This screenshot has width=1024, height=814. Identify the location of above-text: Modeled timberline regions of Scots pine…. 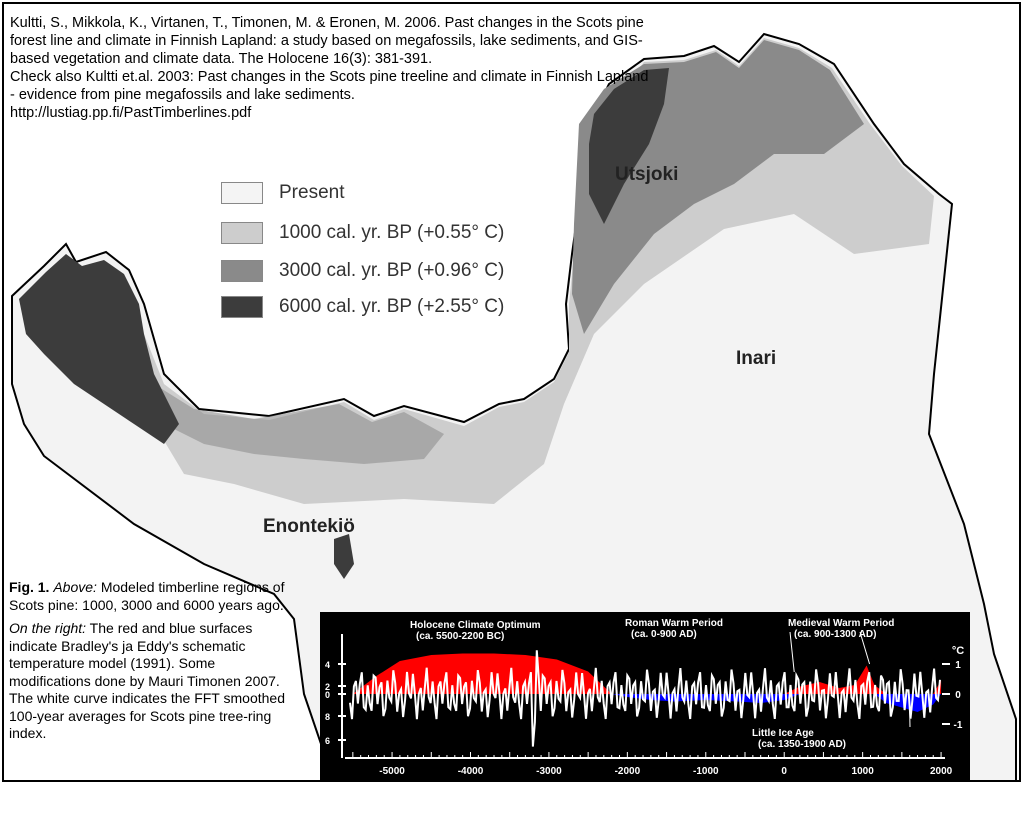
(147, 596).